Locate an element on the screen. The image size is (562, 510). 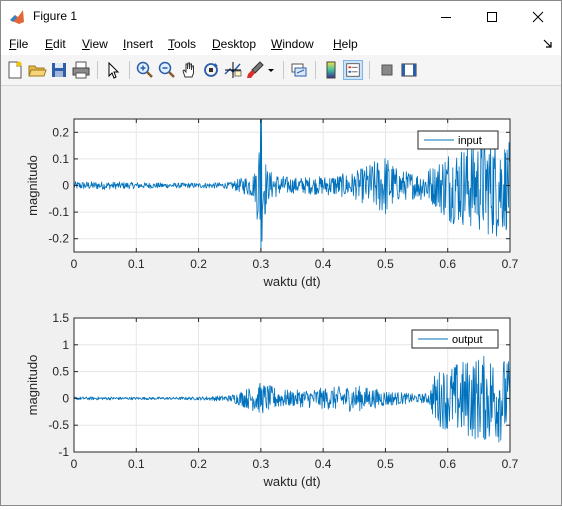
save-icon is located at coordinates (59, 70).